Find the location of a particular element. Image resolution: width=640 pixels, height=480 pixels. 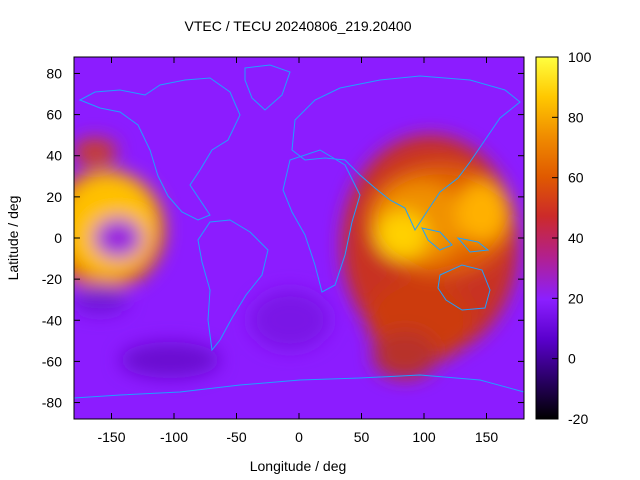

colorbar-tick-label: 80 is located at coordinates (576, 117).